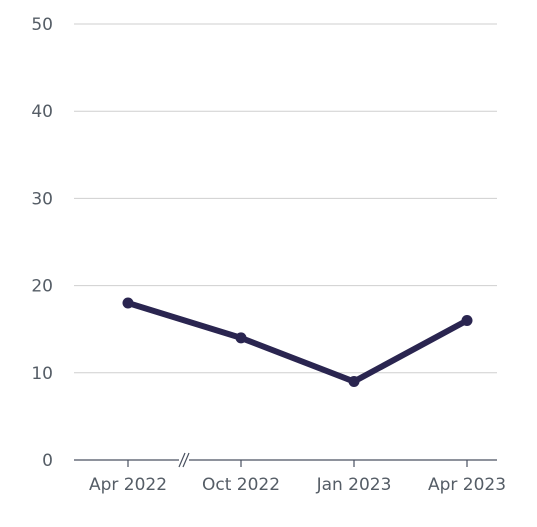 The width and height of the screenshot is (537, 527). What do you see at coordinates (467, 485) in the screenshot?
I see `x-tick-label: Apr 2023` at bounding box center [467, 485].